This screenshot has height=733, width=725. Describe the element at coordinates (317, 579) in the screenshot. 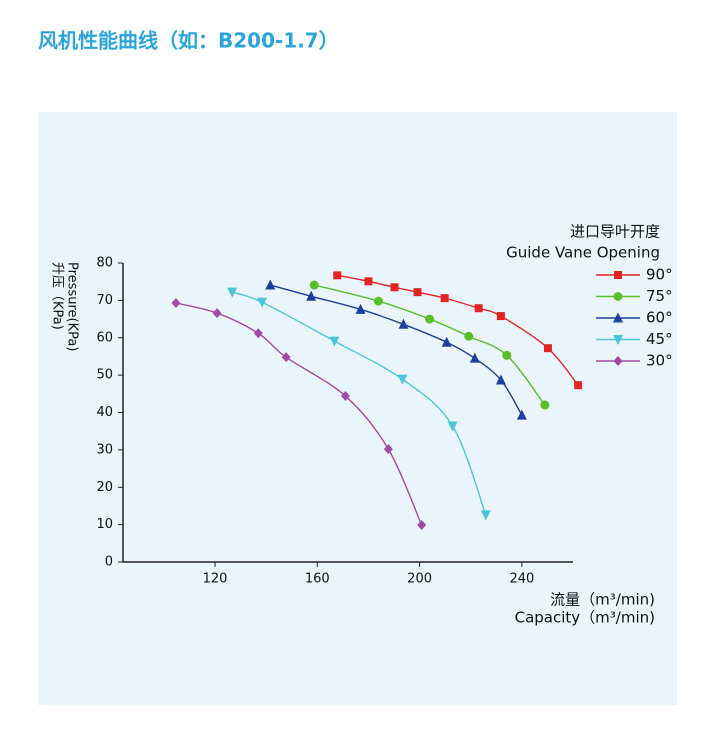

I see `x-tick-label: 160` at that location.